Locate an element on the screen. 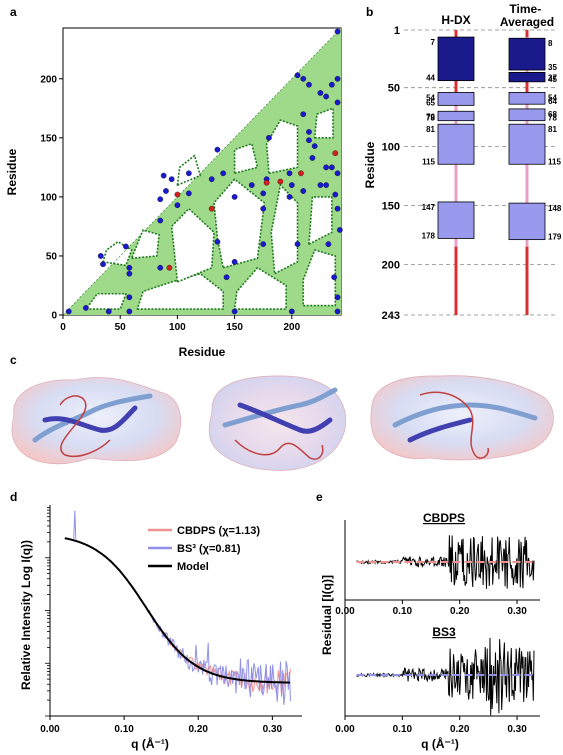  helix-end-label: 44 is located at coordinates (430, 78).